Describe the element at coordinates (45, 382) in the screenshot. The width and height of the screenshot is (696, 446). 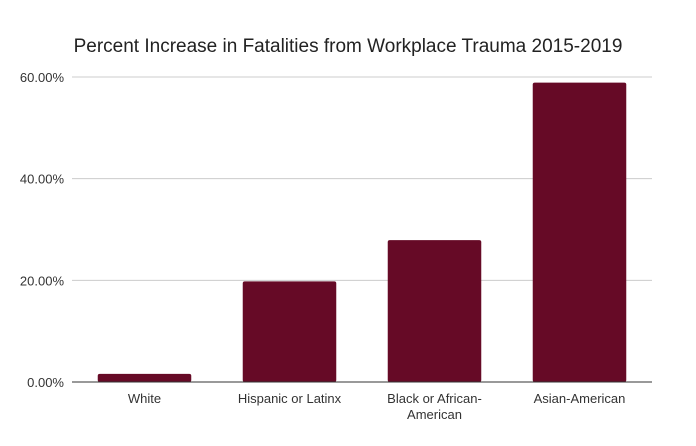
I see `y-tick-label: 0.00%` at that location.